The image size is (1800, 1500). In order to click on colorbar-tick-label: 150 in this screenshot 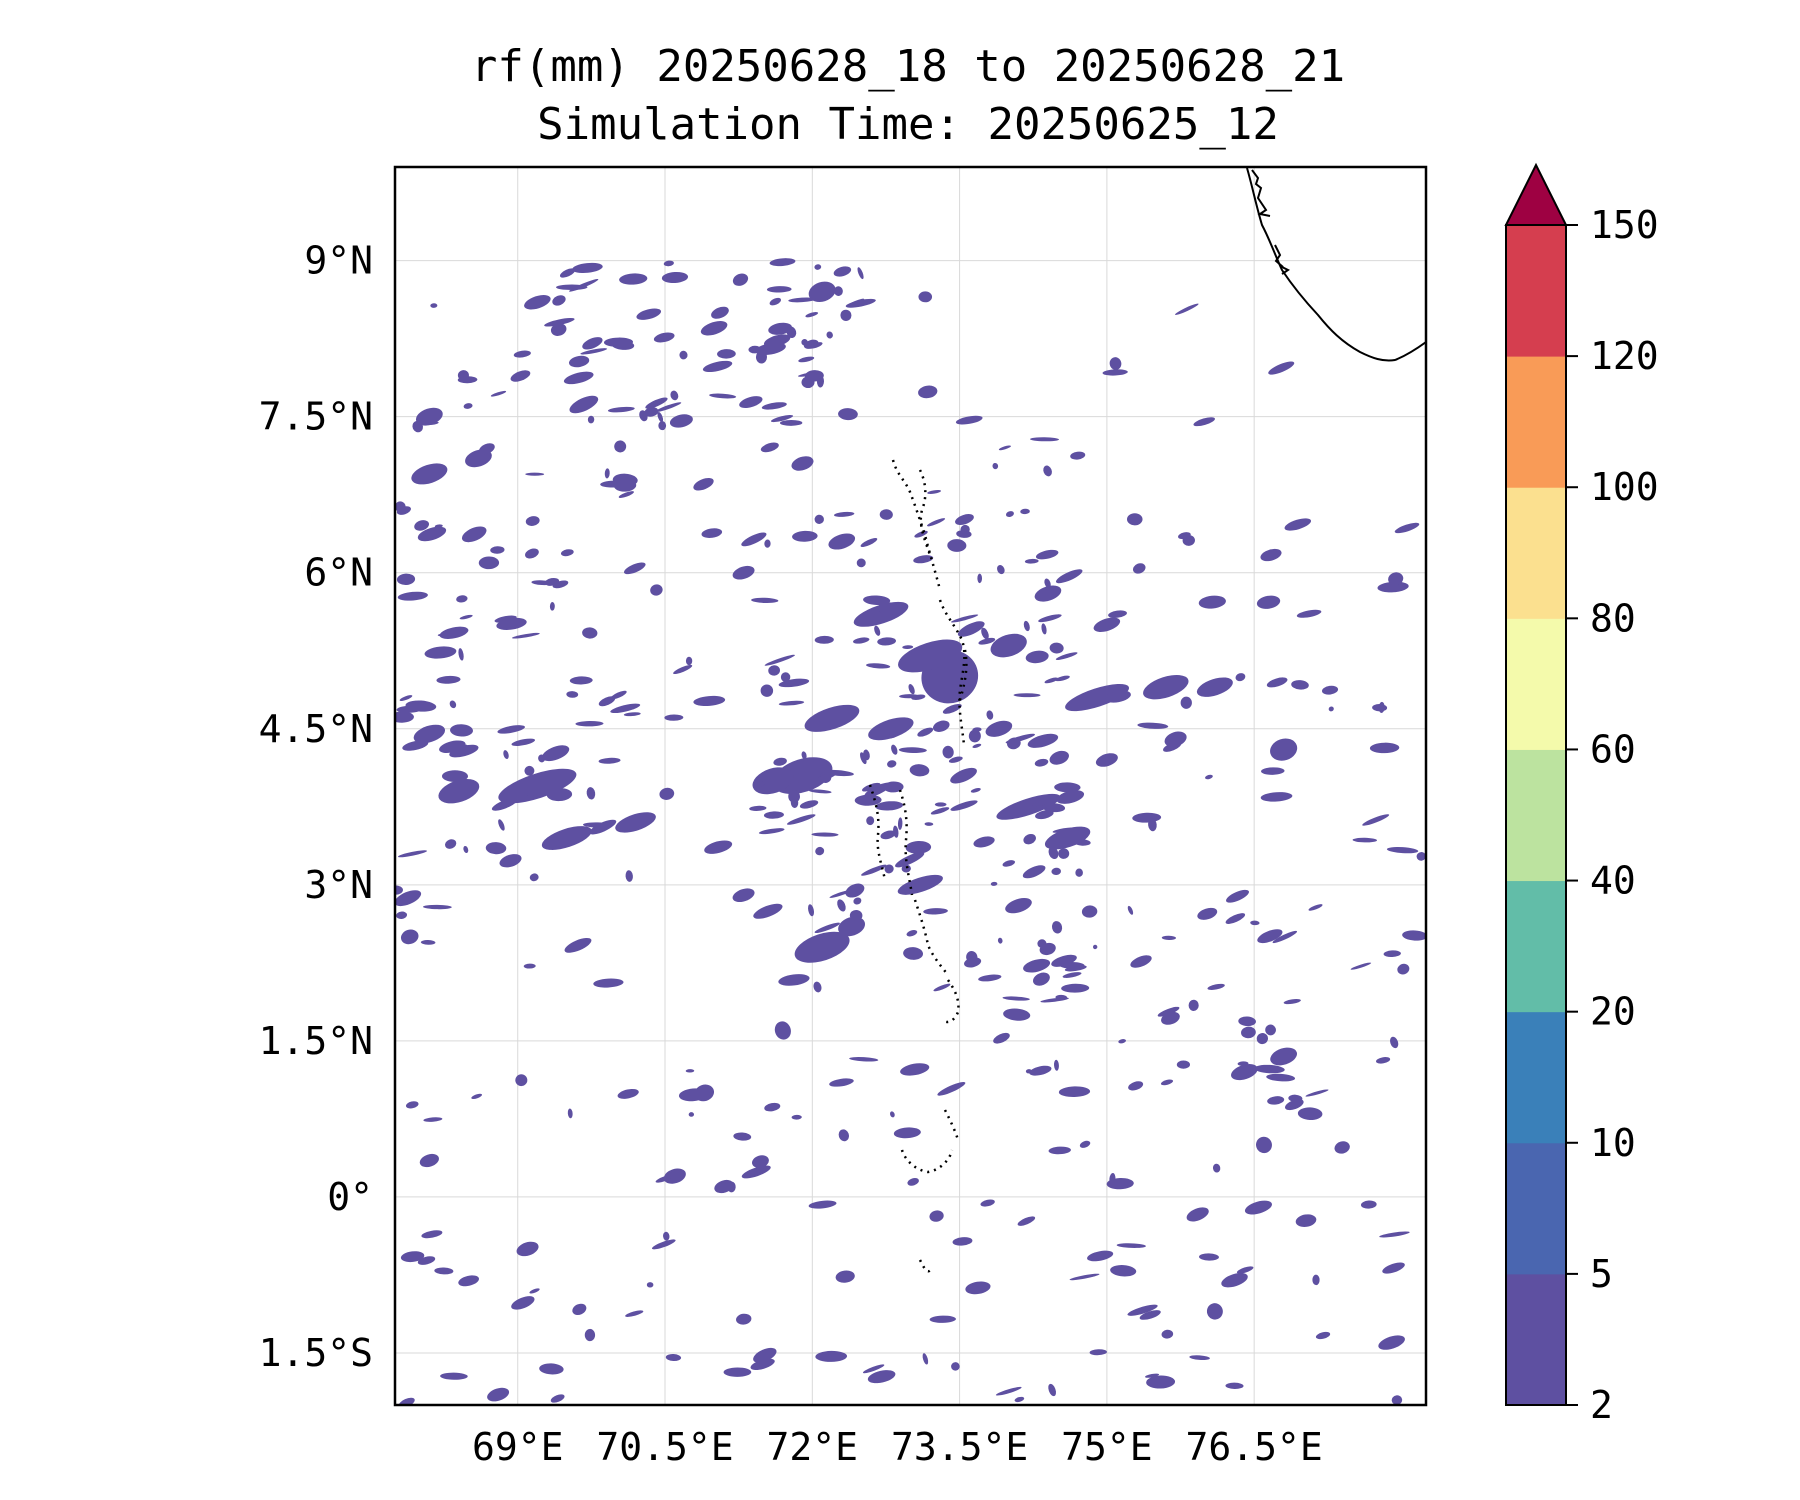, I will do `click(1624, 225)`.